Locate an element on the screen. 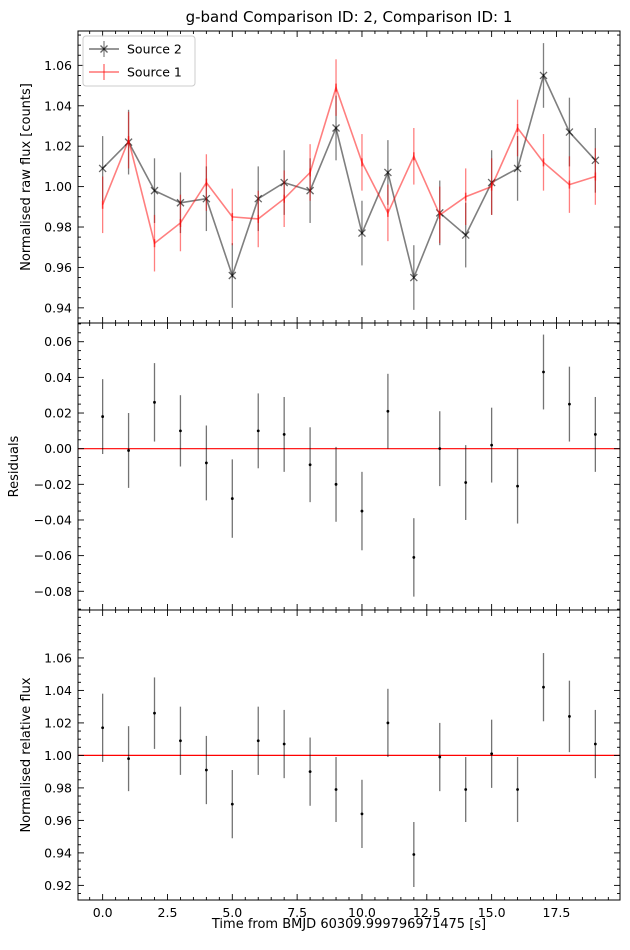  x-tick-label: 10.0 is located at coordinates (362, 912).